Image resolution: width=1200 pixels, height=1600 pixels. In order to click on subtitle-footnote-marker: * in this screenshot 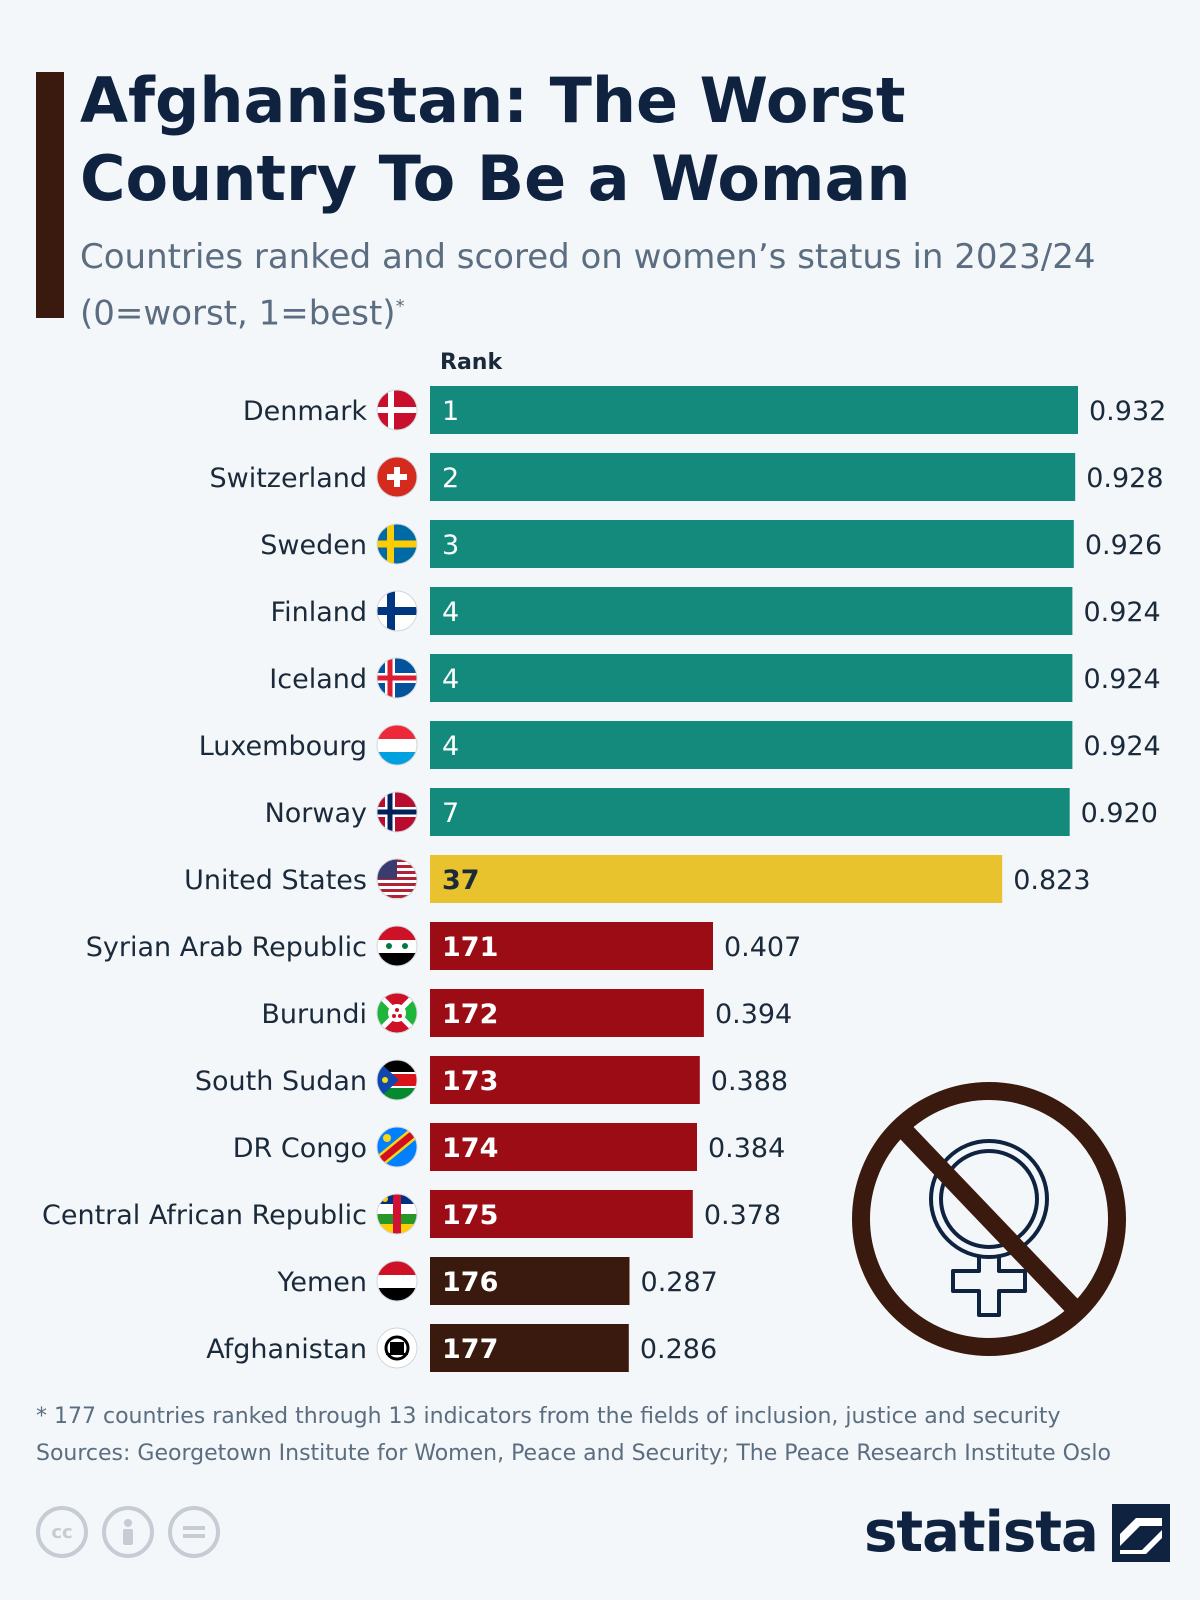, I will do `click(400, 306)`.